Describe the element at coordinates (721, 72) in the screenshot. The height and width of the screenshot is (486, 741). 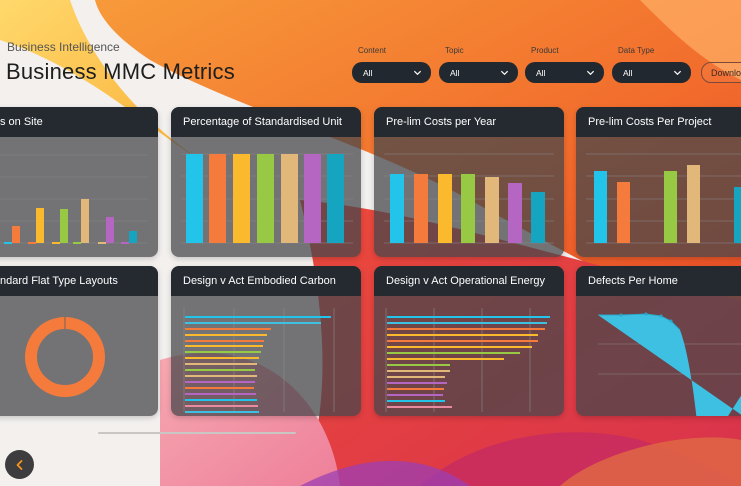
I see `download-button: Download` at that location.